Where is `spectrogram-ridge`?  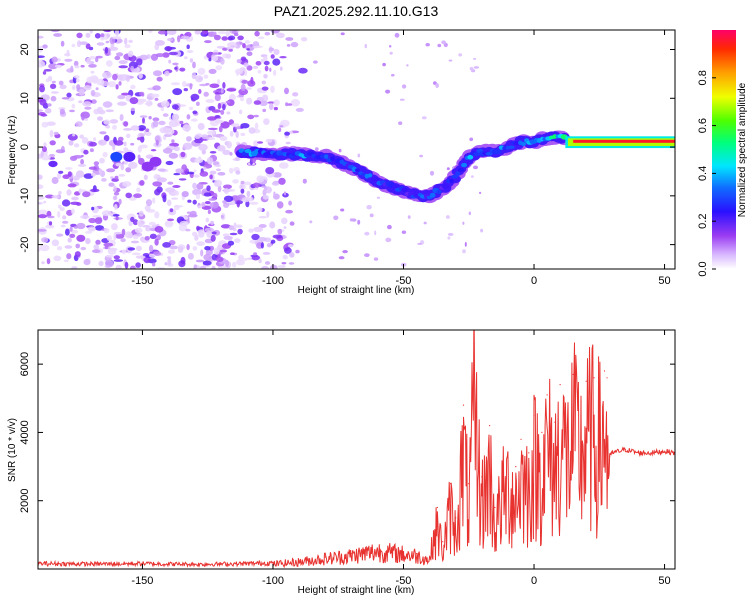
spectrogram-ridge is located at coordinates (392, 167).